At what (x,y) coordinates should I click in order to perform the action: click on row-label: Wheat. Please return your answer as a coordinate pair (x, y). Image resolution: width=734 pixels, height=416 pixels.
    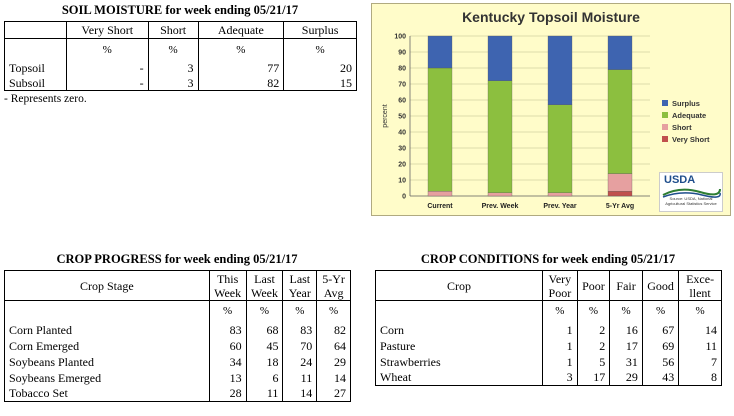
    Looking at the image, I should click on (458, 377).